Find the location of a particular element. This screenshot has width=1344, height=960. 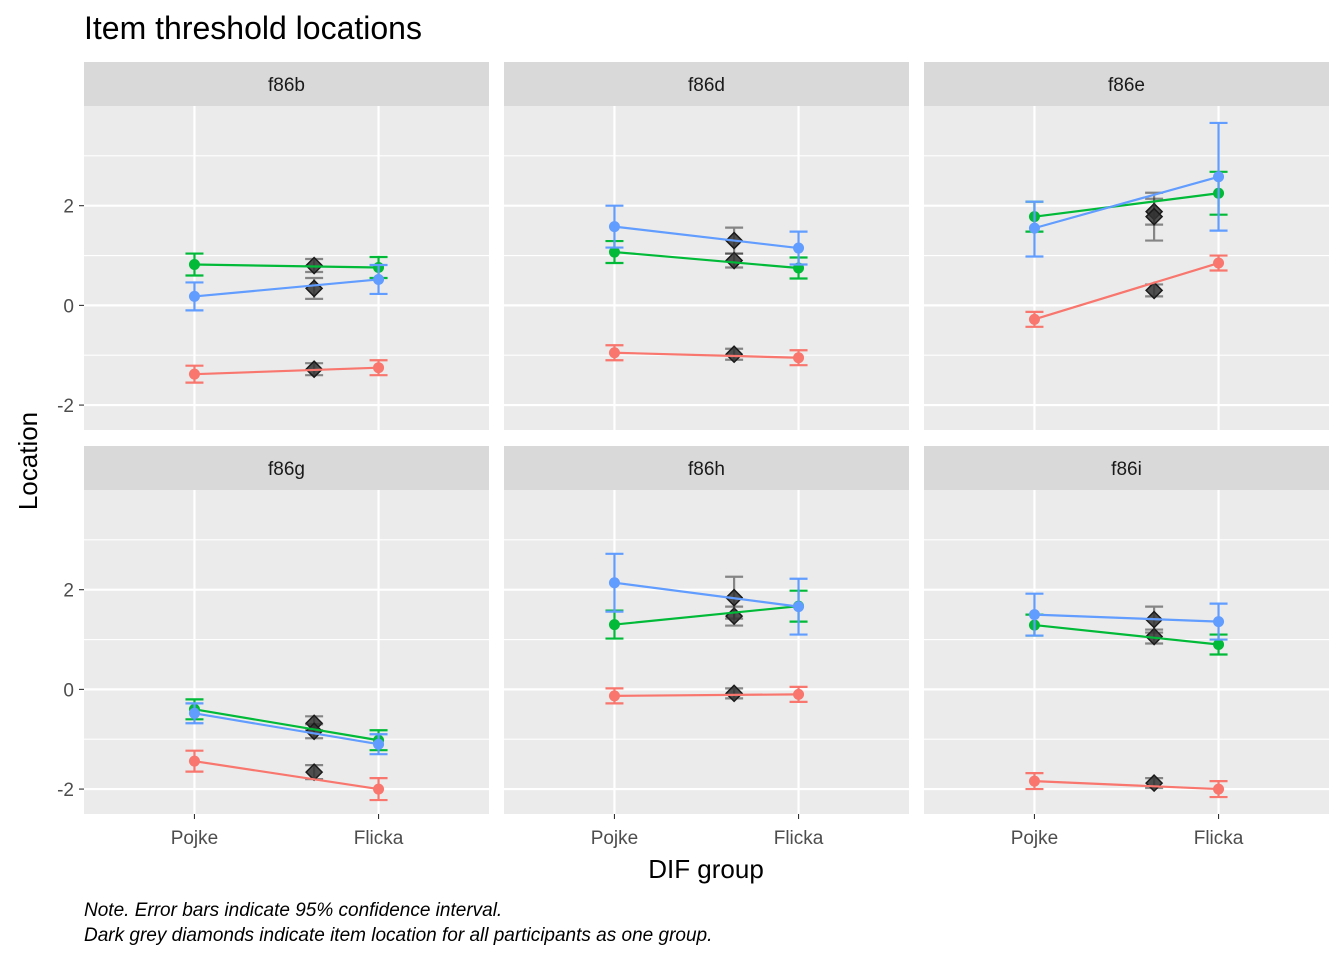

y-axis-title: Location is located at coordinates (28, 461).